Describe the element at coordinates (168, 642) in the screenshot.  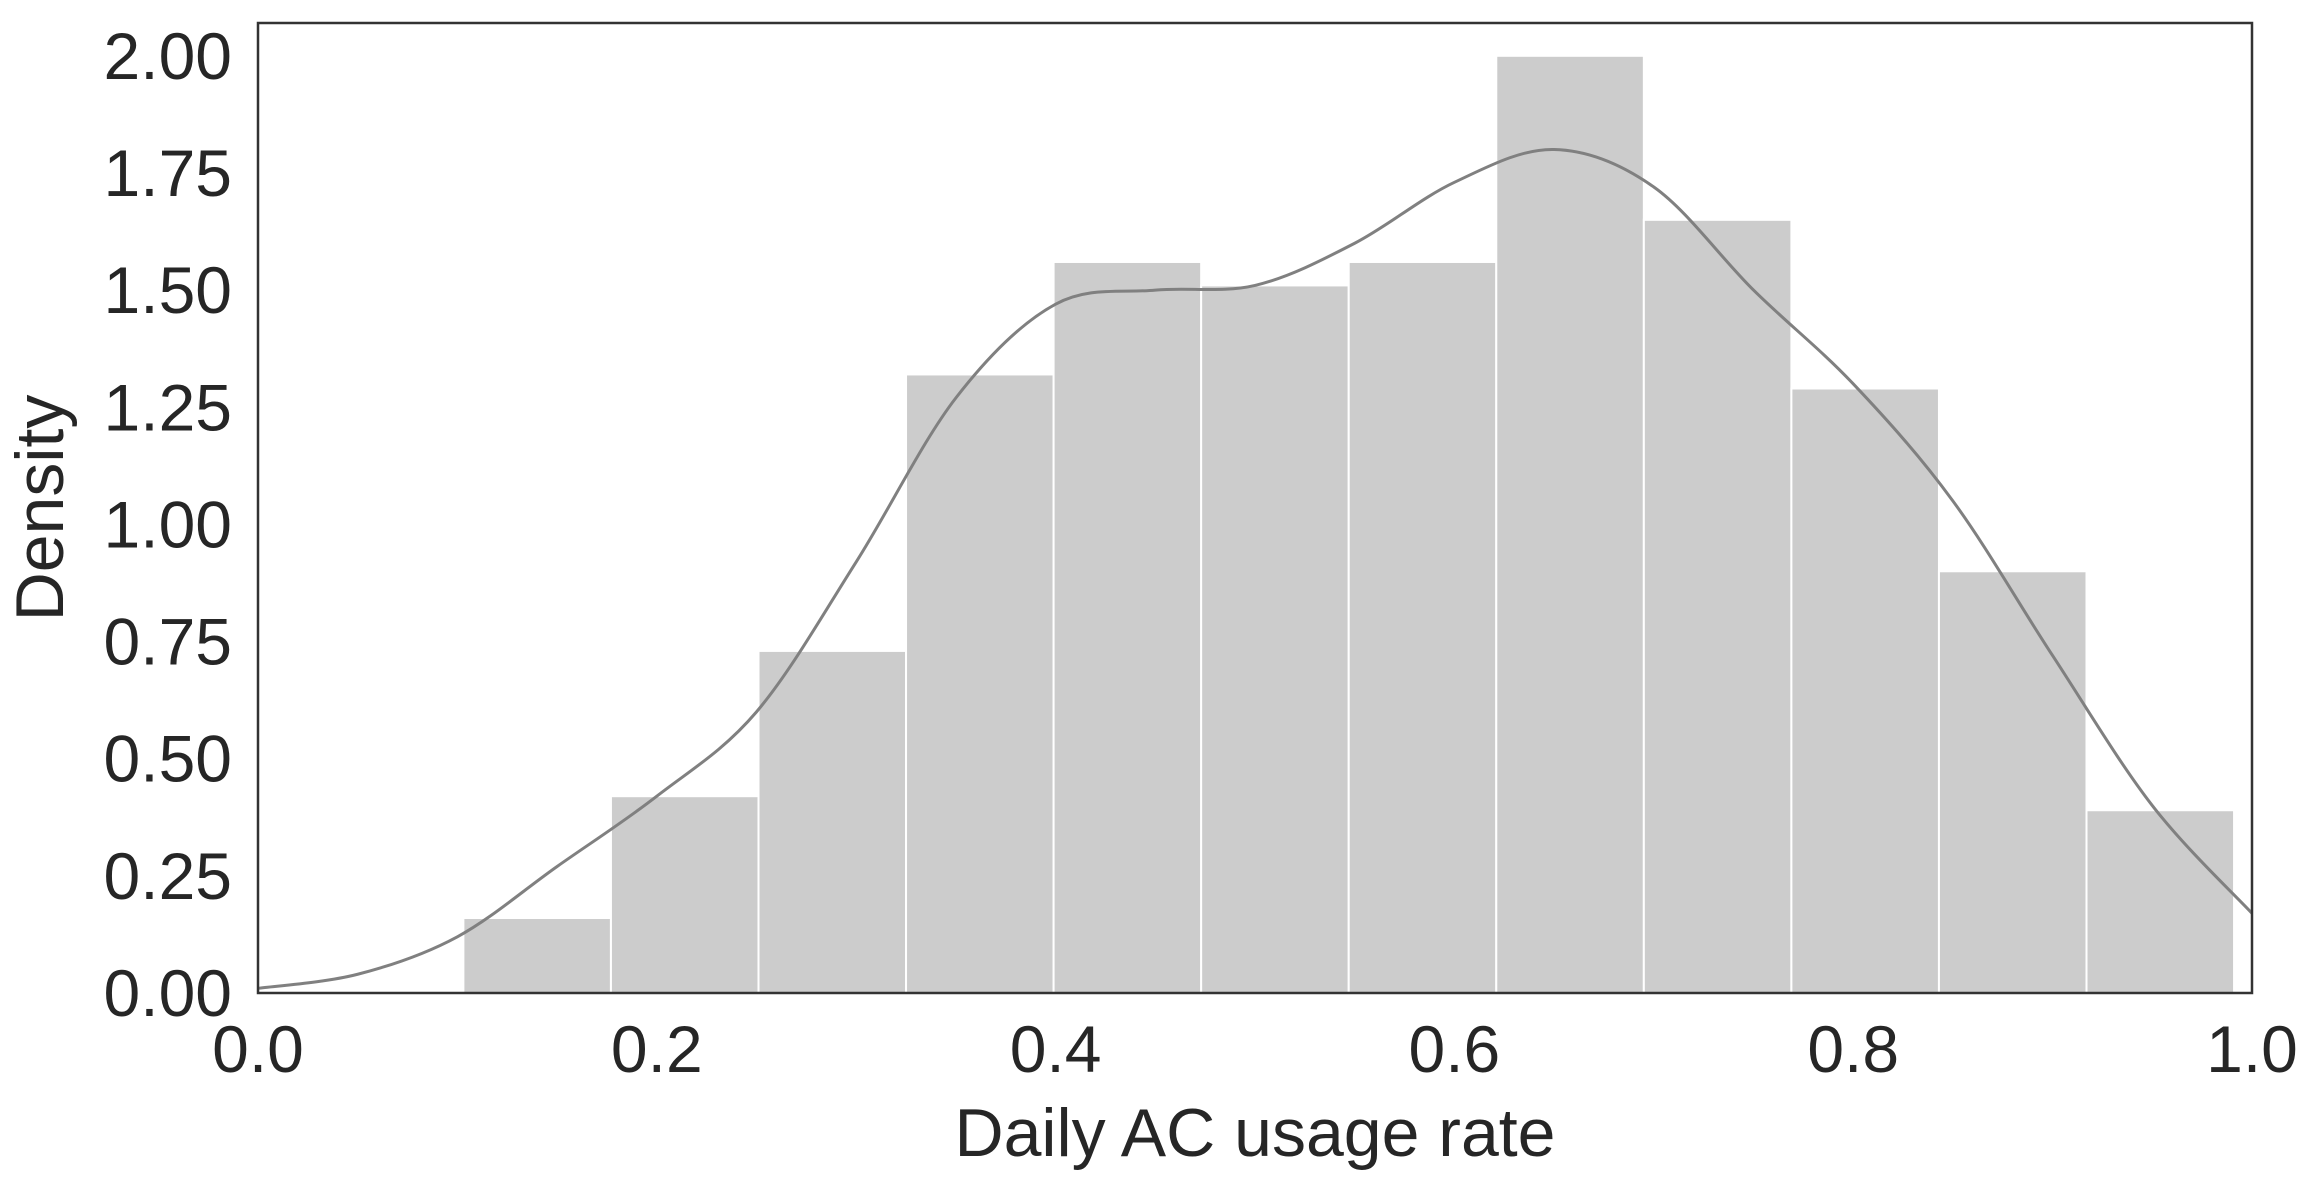
I see `y-tick-label: 0.75` at that location.